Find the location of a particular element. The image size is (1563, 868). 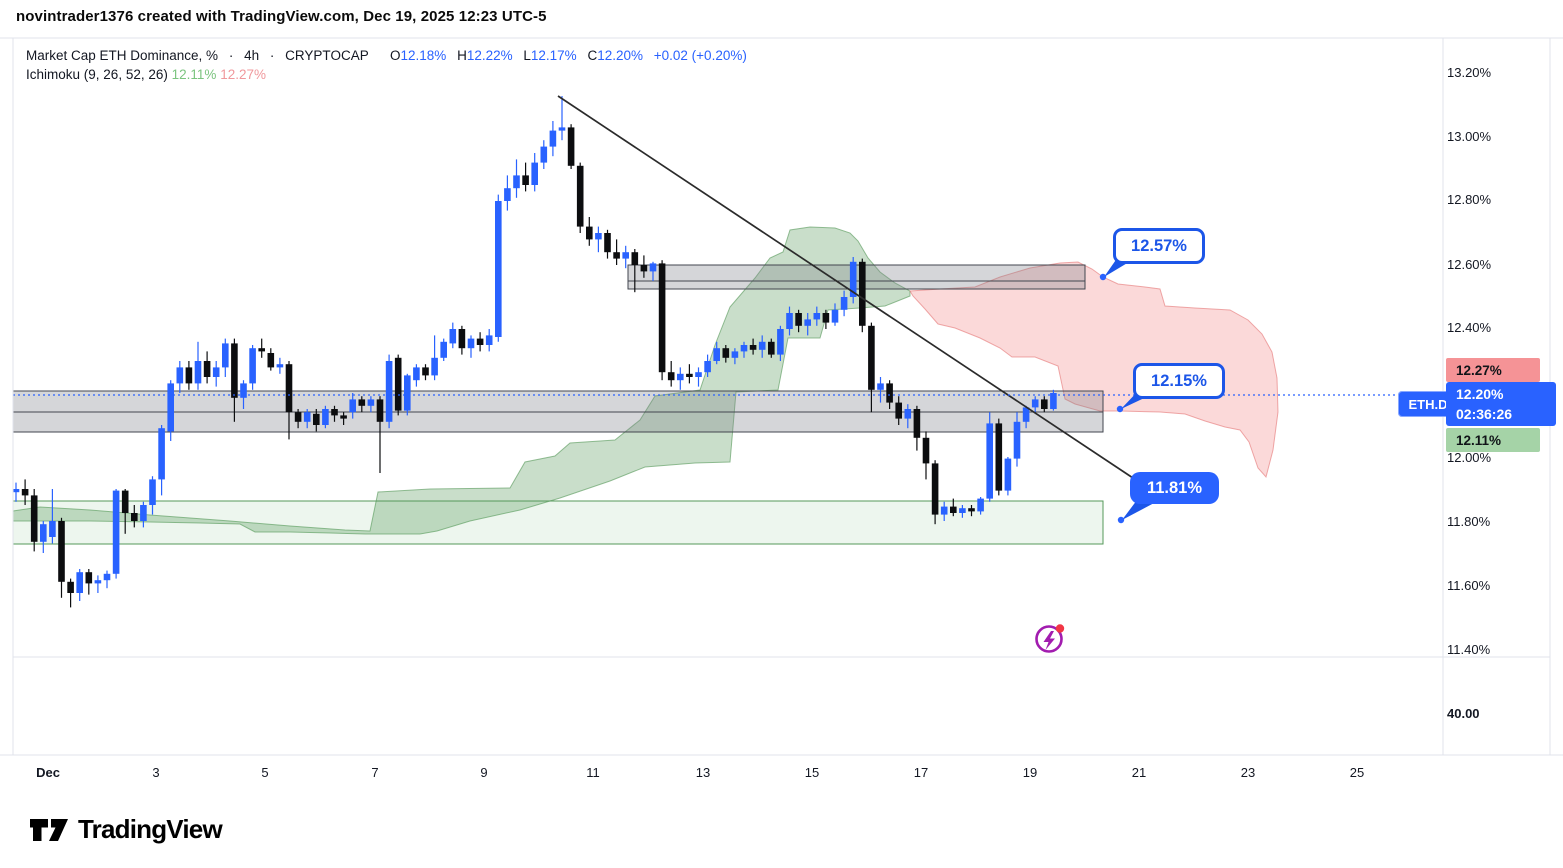

bar-countdown: 02:36:26 is located at coordinates (1484, 414).